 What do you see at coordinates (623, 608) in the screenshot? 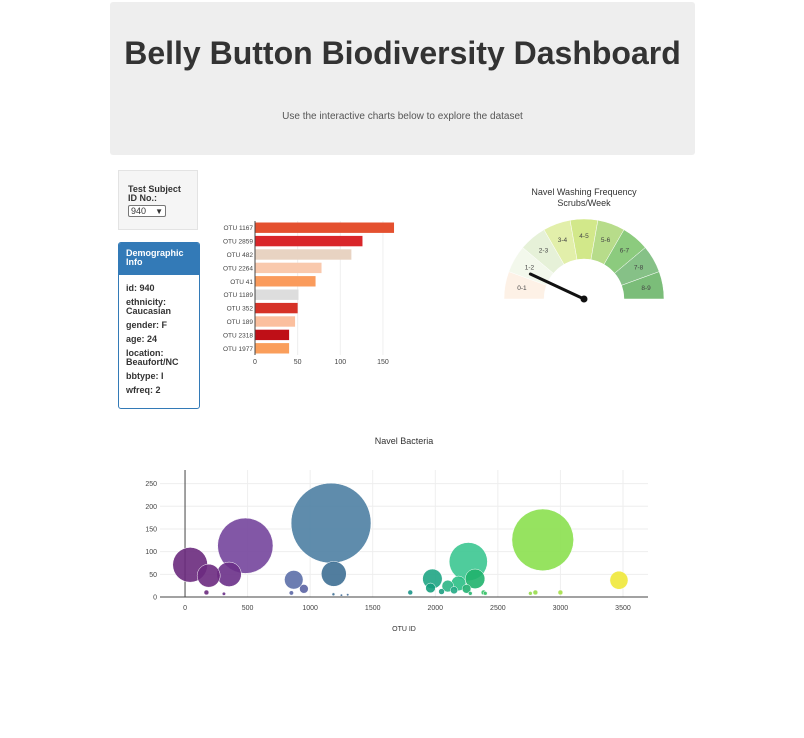
I see `bubble-x-tick-label: 3500` at bounding box center [623, 608].